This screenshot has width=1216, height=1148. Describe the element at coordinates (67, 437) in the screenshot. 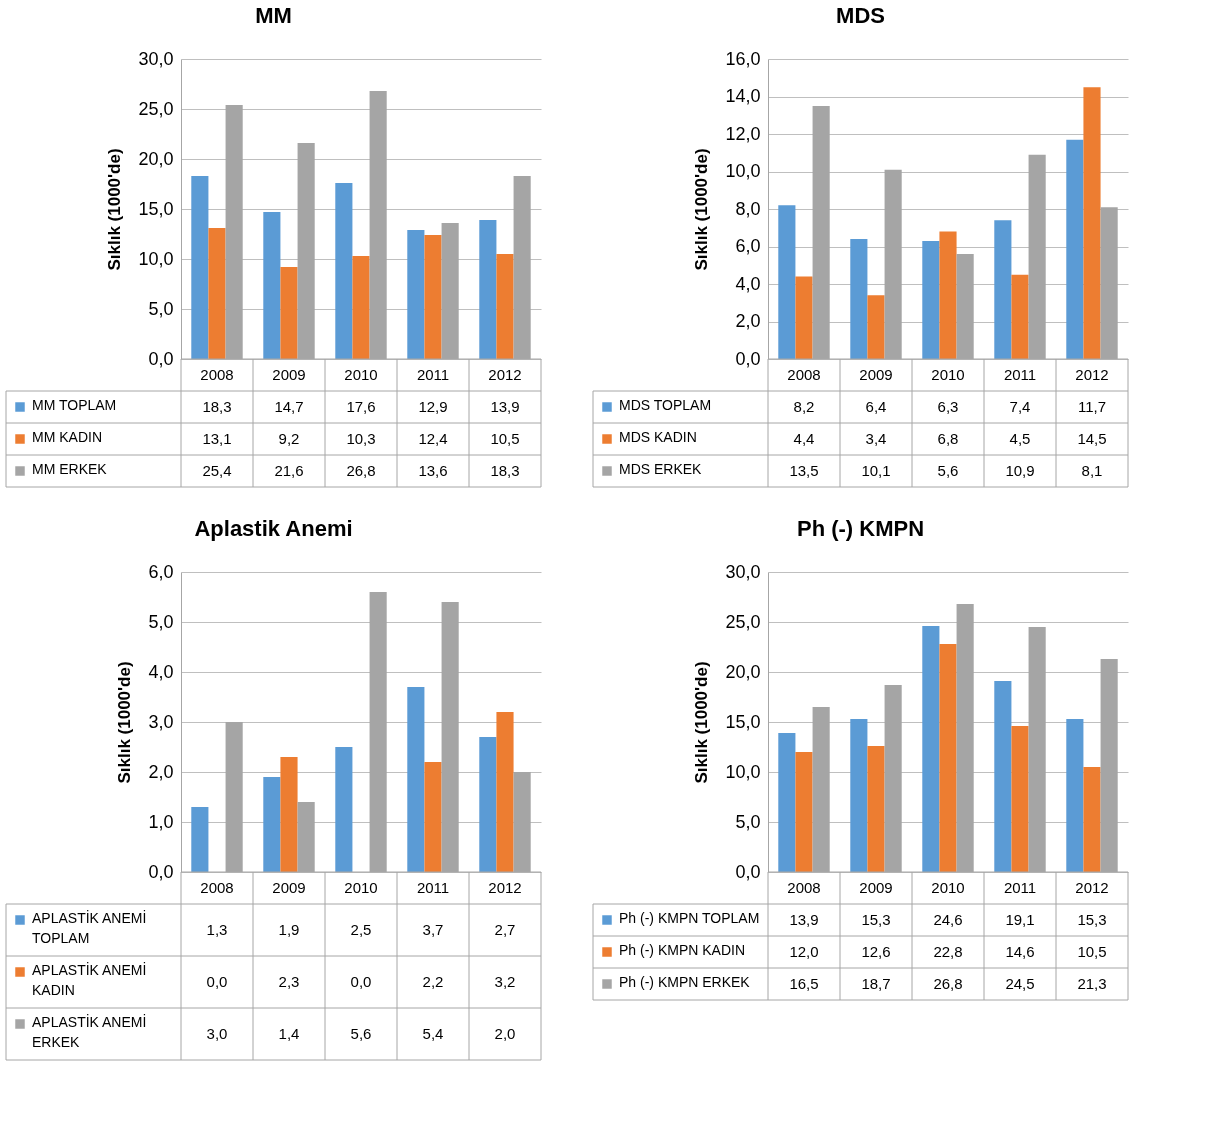

I see `legend-label: MM KADIN` at that location.